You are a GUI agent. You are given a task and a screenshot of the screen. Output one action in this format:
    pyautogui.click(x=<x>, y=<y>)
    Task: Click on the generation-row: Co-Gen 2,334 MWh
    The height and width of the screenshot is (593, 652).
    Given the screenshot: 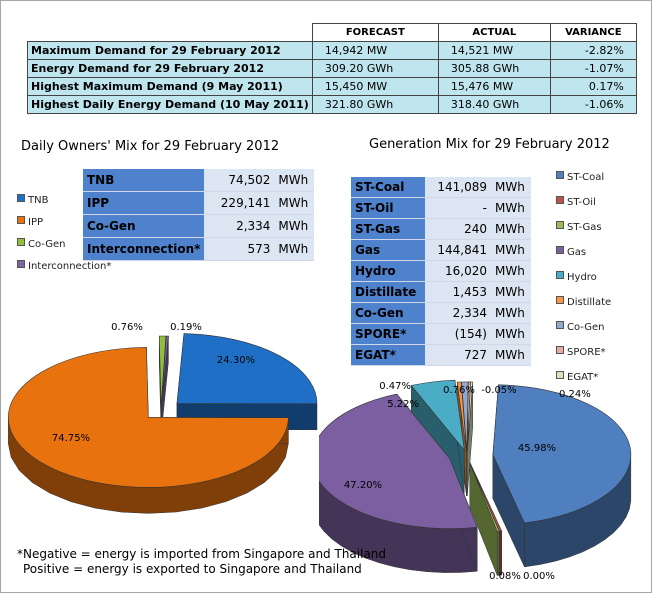 What is the action you would take?
    pyautogui.click(x=441, y=313)
    